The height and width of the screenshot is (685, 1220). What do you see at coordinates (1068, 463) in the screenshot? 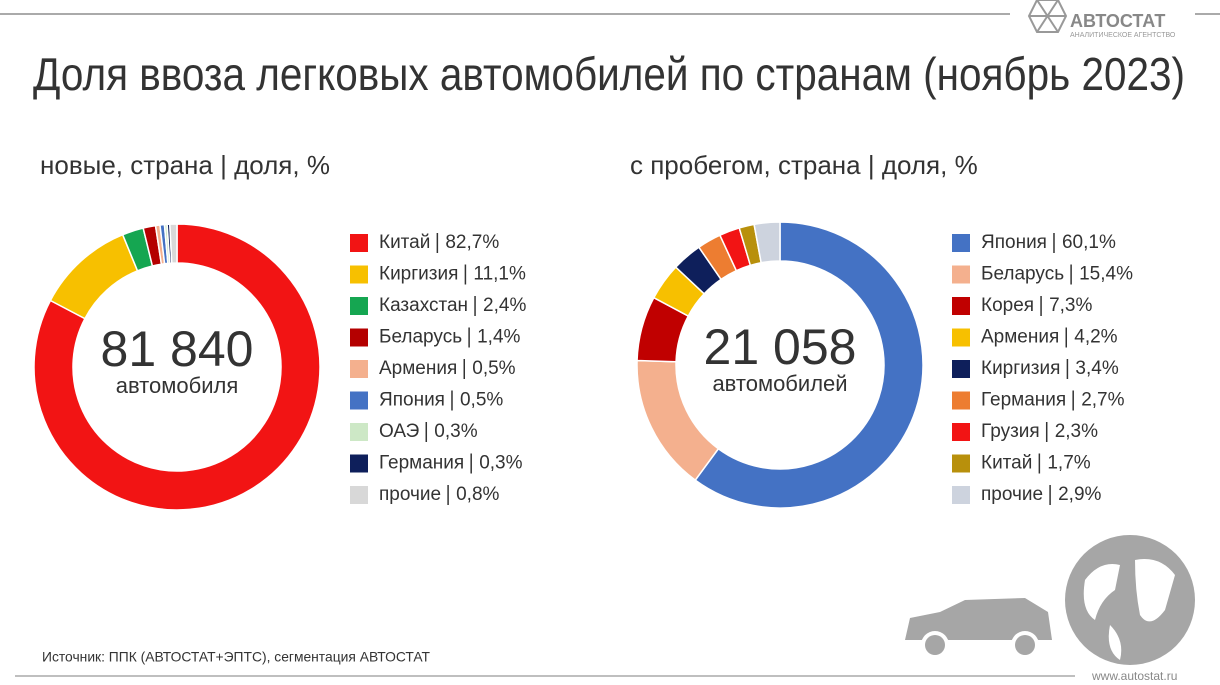
I see `value-label: 1,7%` at bounding box center [1068, 463].